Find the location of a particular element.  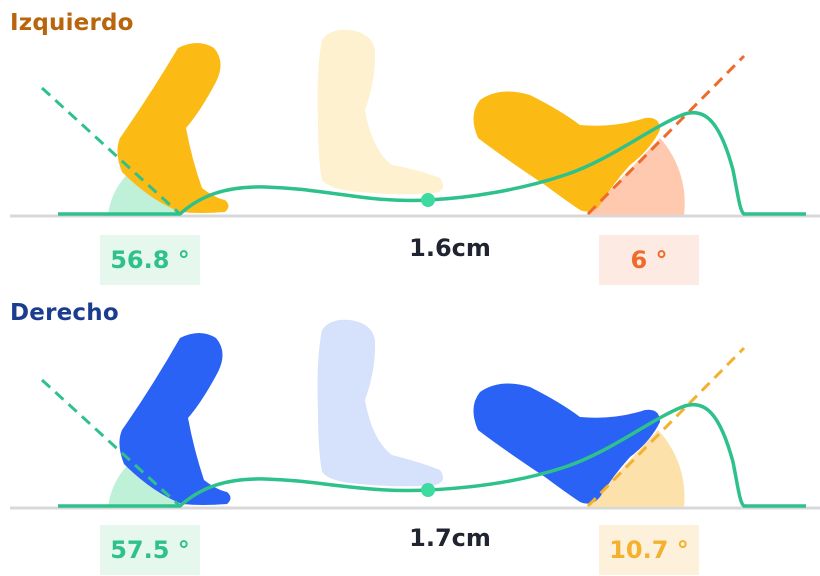

toe-angle-box: 6 ° is located at coordinates (649, 260).